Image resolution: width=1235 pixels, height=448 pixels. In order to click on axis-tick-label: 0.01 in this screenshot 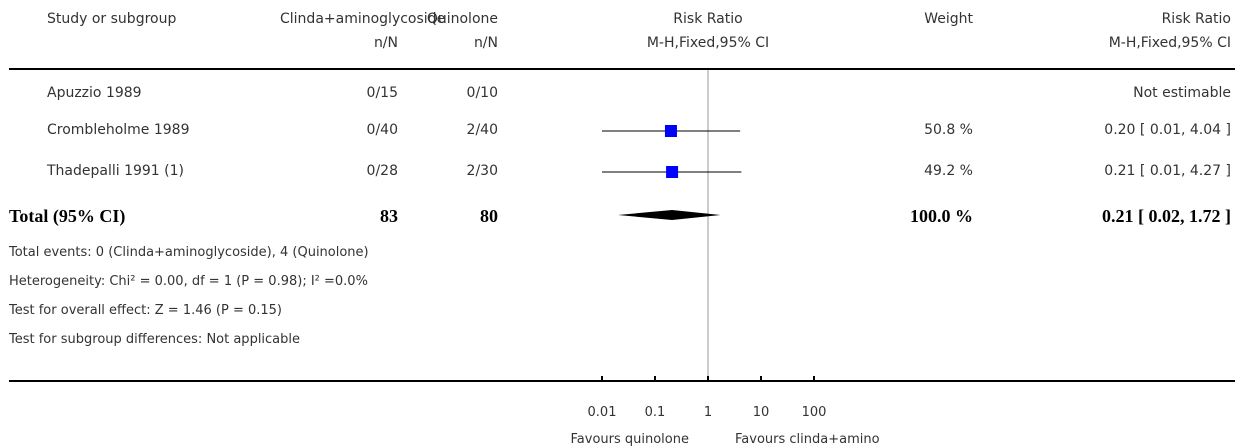, I will do `click(602, 412)`.